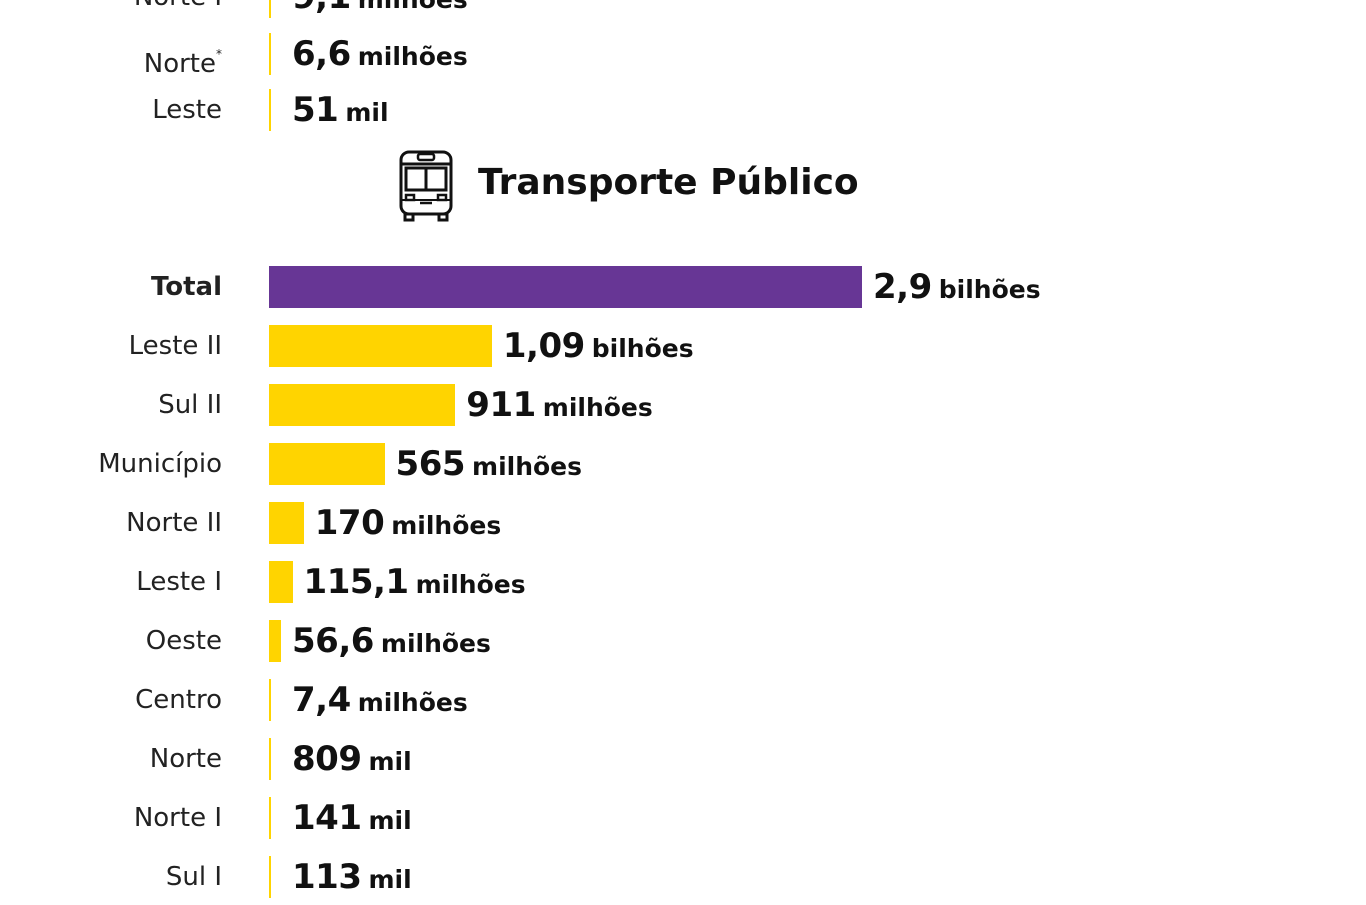 This screenshot has width=1366, height=905. Describe the element at coordinates (315, 110) in the screenshot. I see `data-label-number: 51` at that location.